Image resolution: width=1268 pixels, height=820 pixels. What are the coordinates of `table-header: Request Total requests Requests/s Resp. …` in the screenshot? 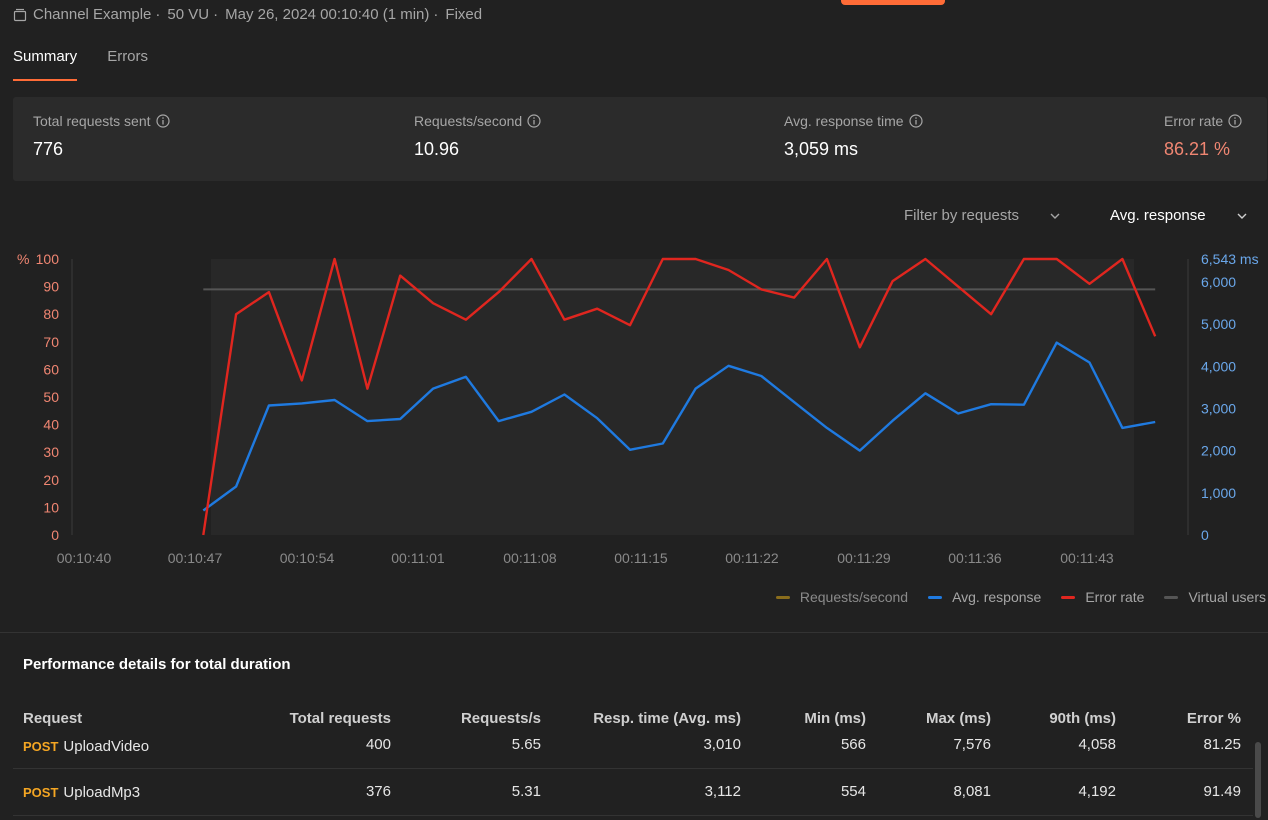 It's located at (633, 721).